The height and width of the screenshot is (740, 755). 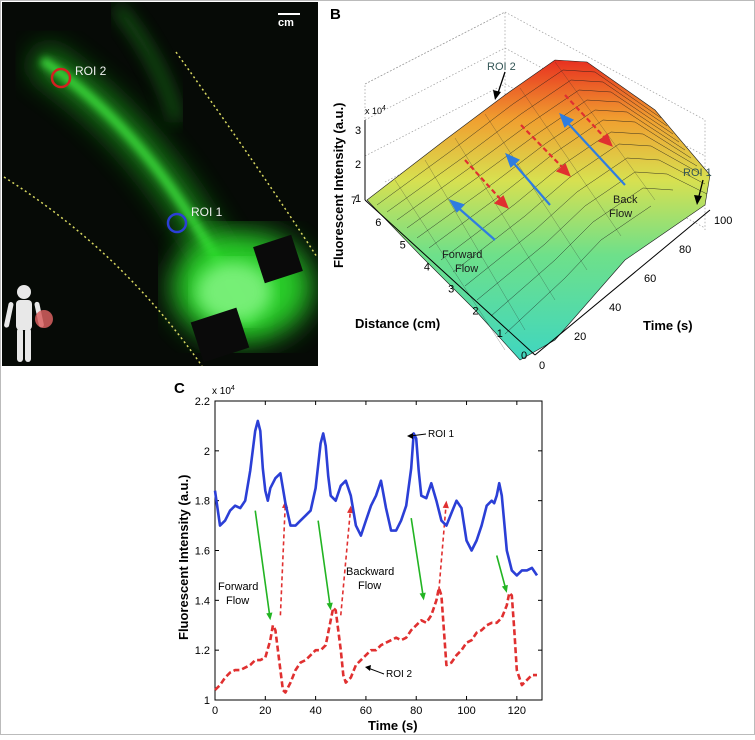 What do you see at coordinates (103, 271) in the screenshot?
I see `limb-boundary-lower` at bounding box center [103, 271].